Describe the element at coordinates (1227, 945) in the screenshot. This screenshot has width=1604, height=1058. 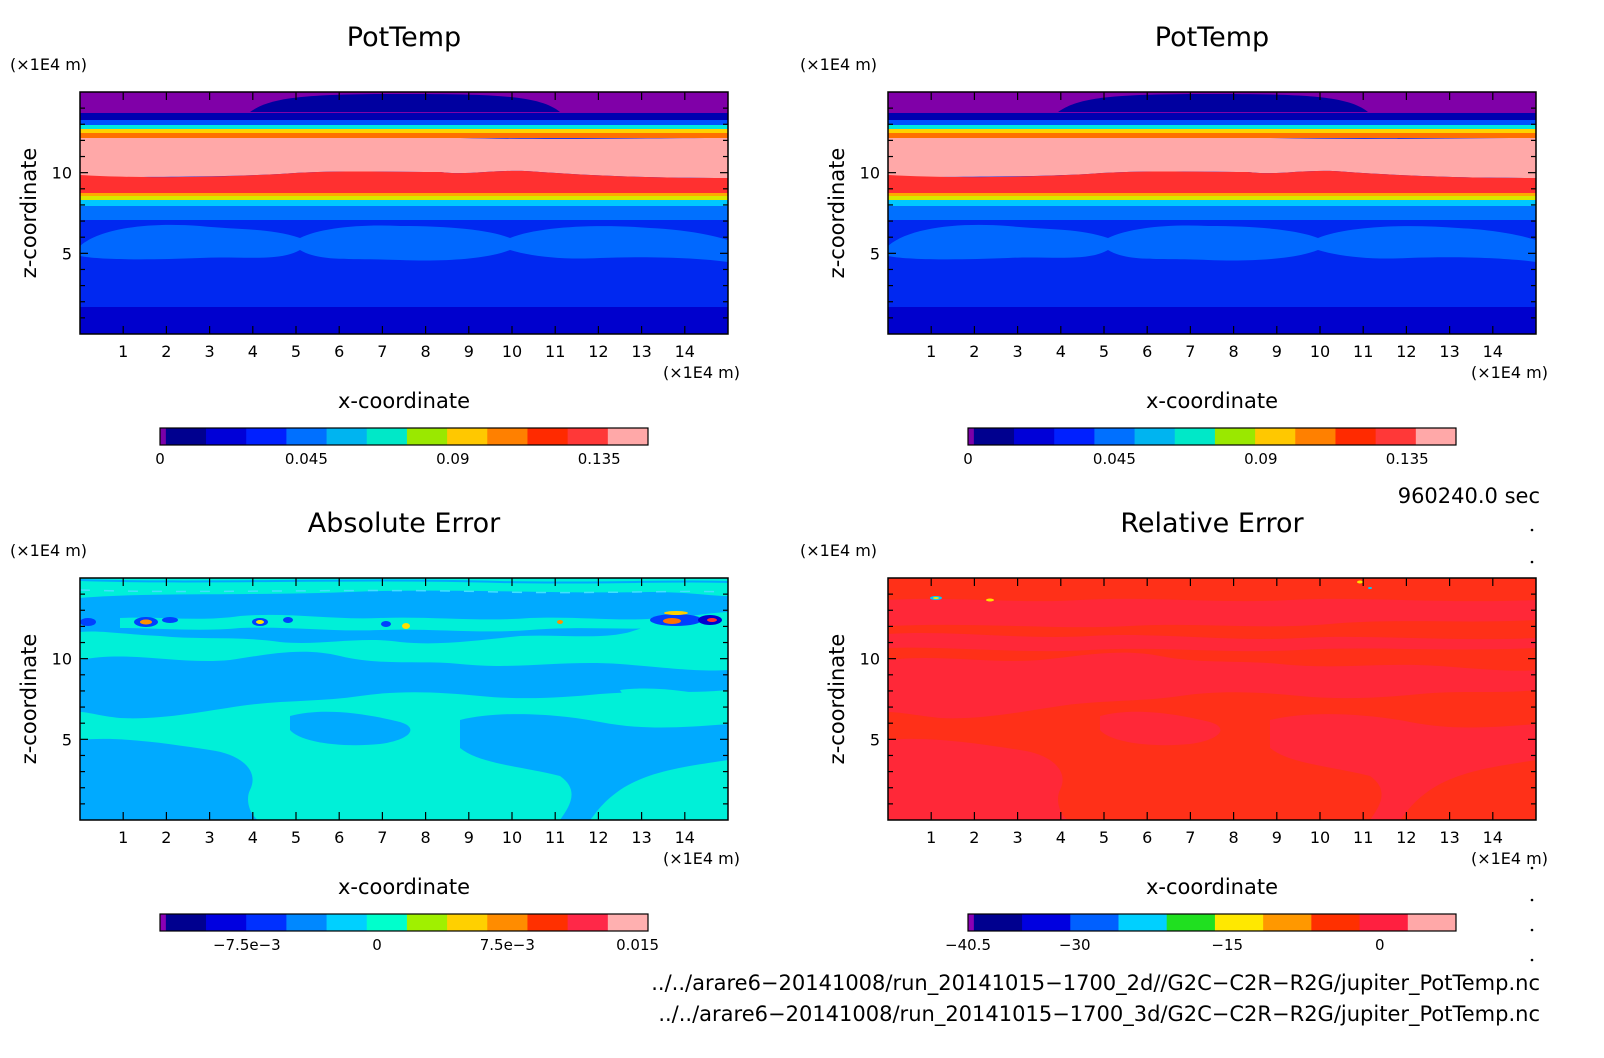
I see `colorbar-tick-label: −15` at that location.